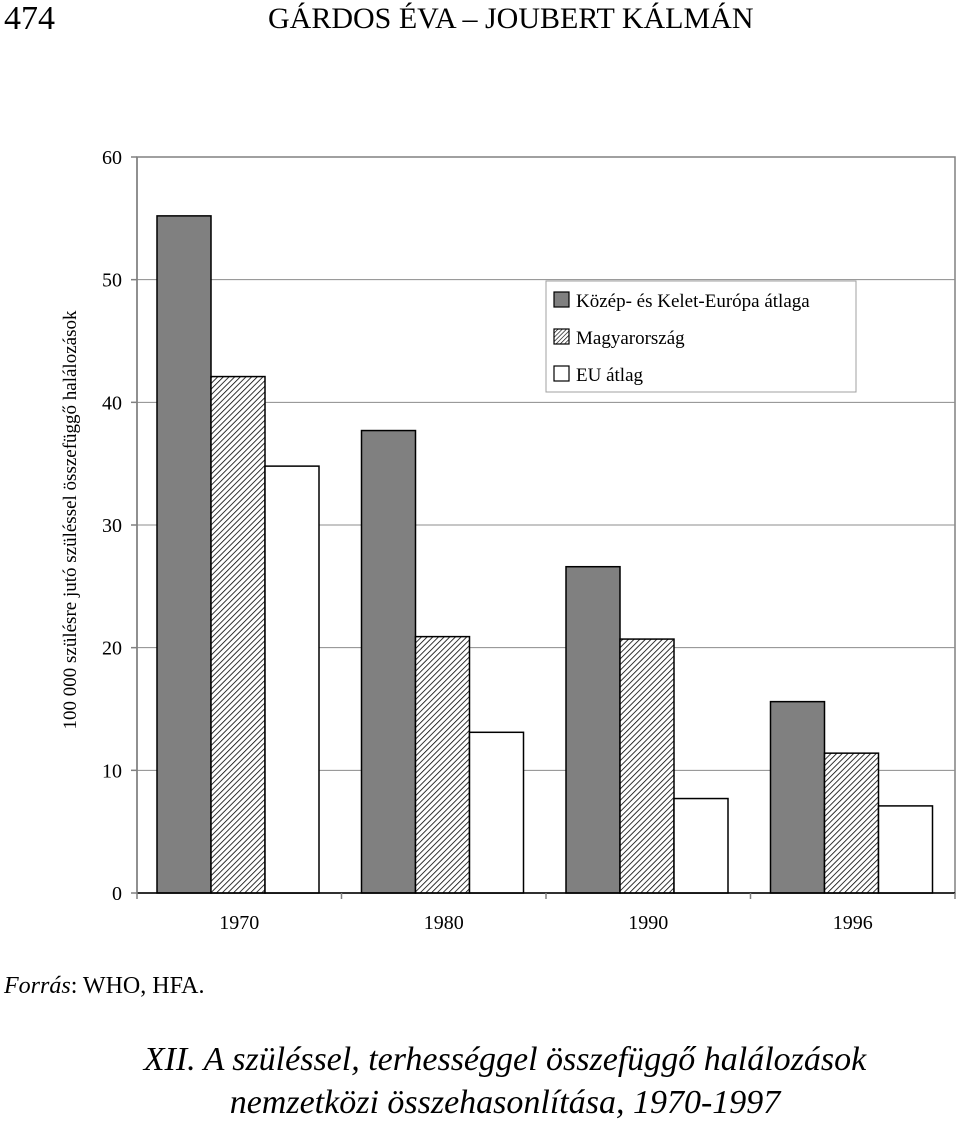 This screenshot has width=960, height=1124. Describe the element at coordinates (29, 18) in the screenshot. I see `page-number: 474` at that location.